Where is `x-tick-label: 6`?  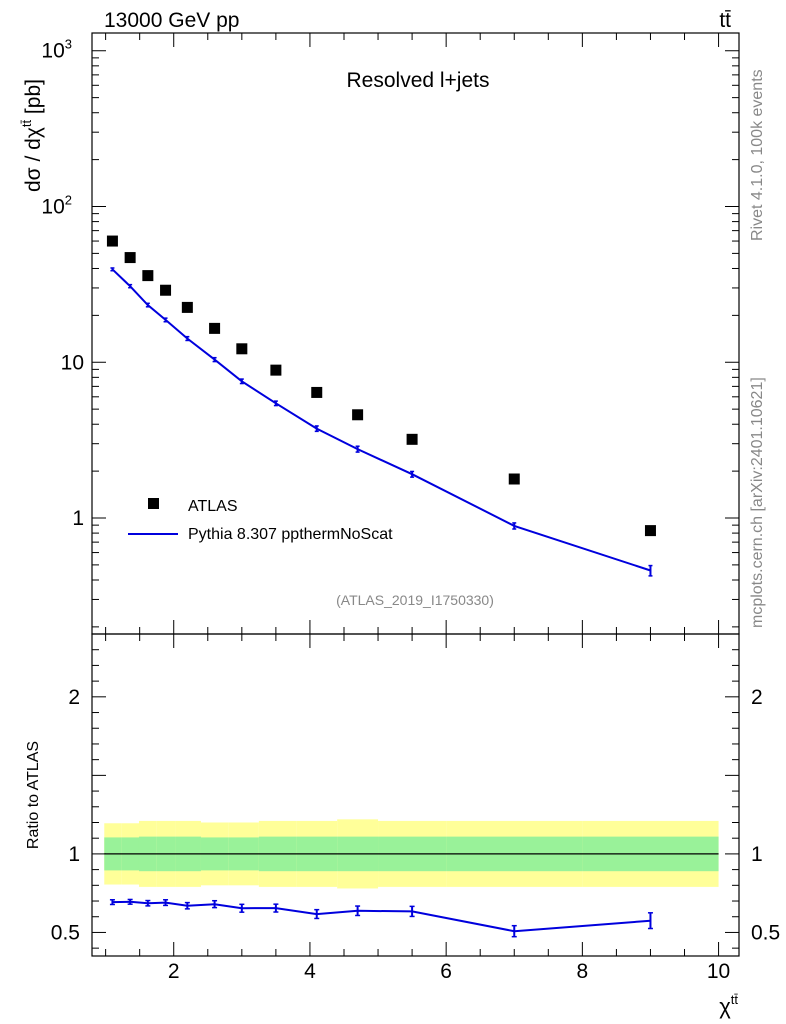
x-tick-label: 6 is located at coordinates (446, 971).